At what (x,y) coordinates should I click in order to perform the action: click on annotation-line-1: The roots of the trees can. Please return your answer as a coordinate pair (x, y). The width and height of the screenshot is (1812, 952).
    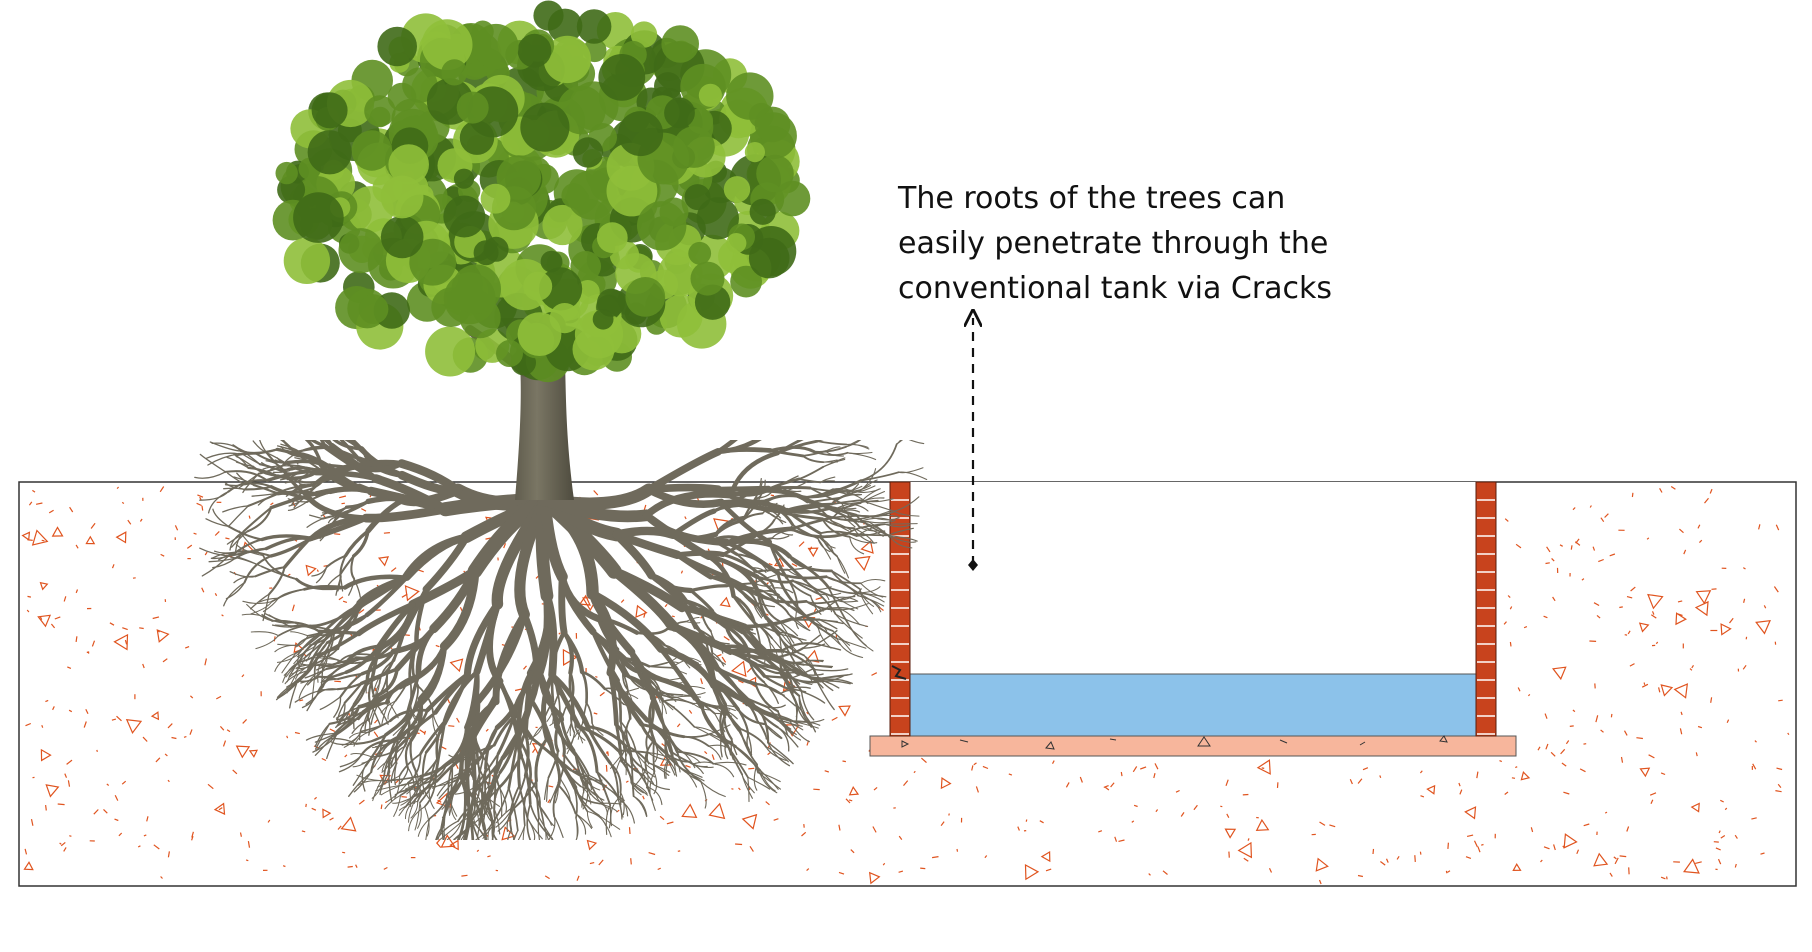
    Looking at the image, I should click on (1092, 198).